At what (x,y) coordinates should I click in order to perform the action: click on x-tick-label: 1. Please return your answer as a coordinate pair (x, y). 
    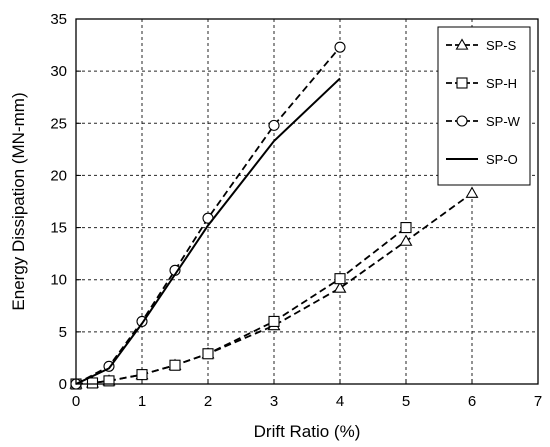
    Looking at the image, I should click on (142, 401).